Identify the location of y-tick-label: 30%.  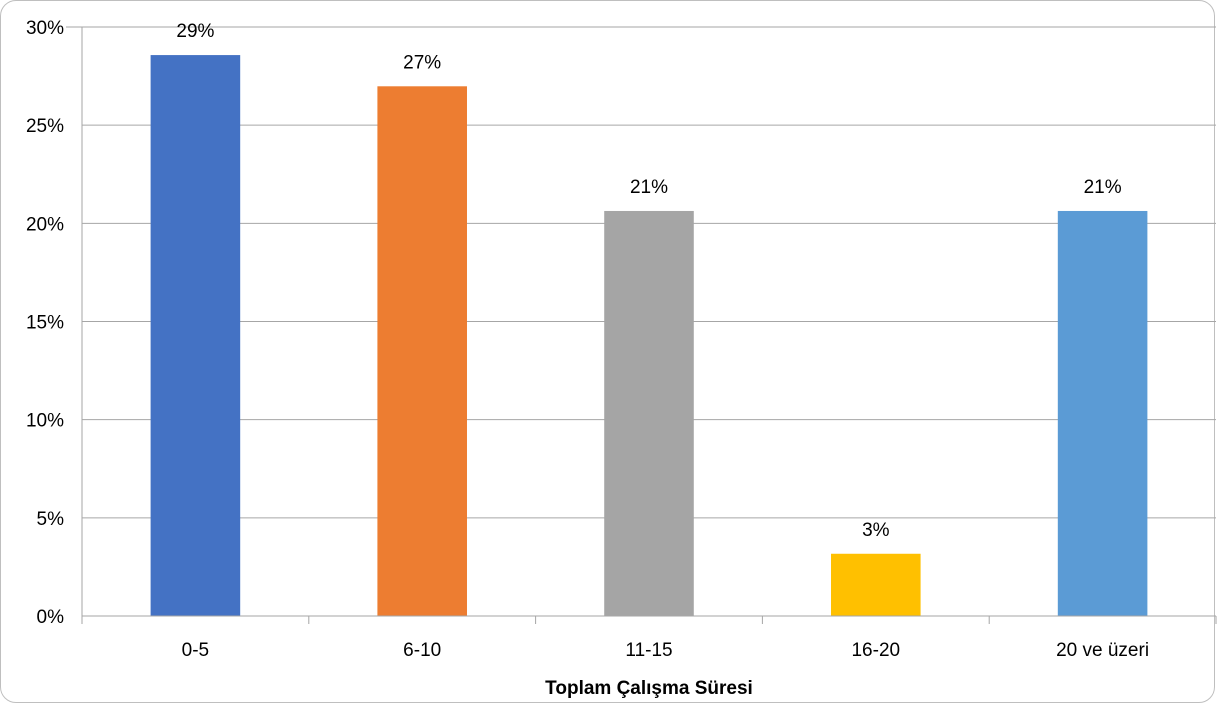
(45, 28).